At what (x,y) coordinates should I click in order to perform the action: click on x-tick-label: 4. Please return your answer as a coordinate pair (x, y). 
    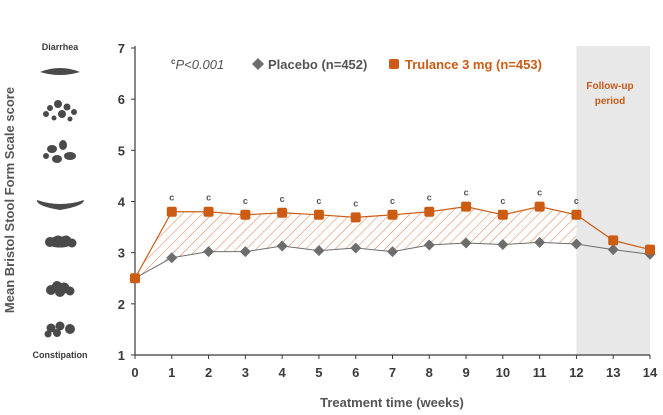
    Looking at the image, I should click on (283, 372).